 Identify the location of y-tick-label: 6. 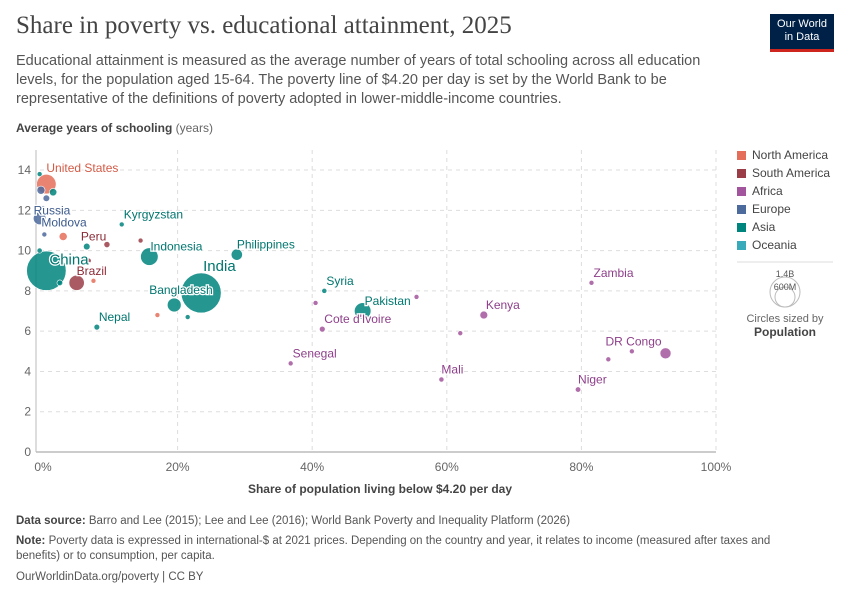
(27, 331).